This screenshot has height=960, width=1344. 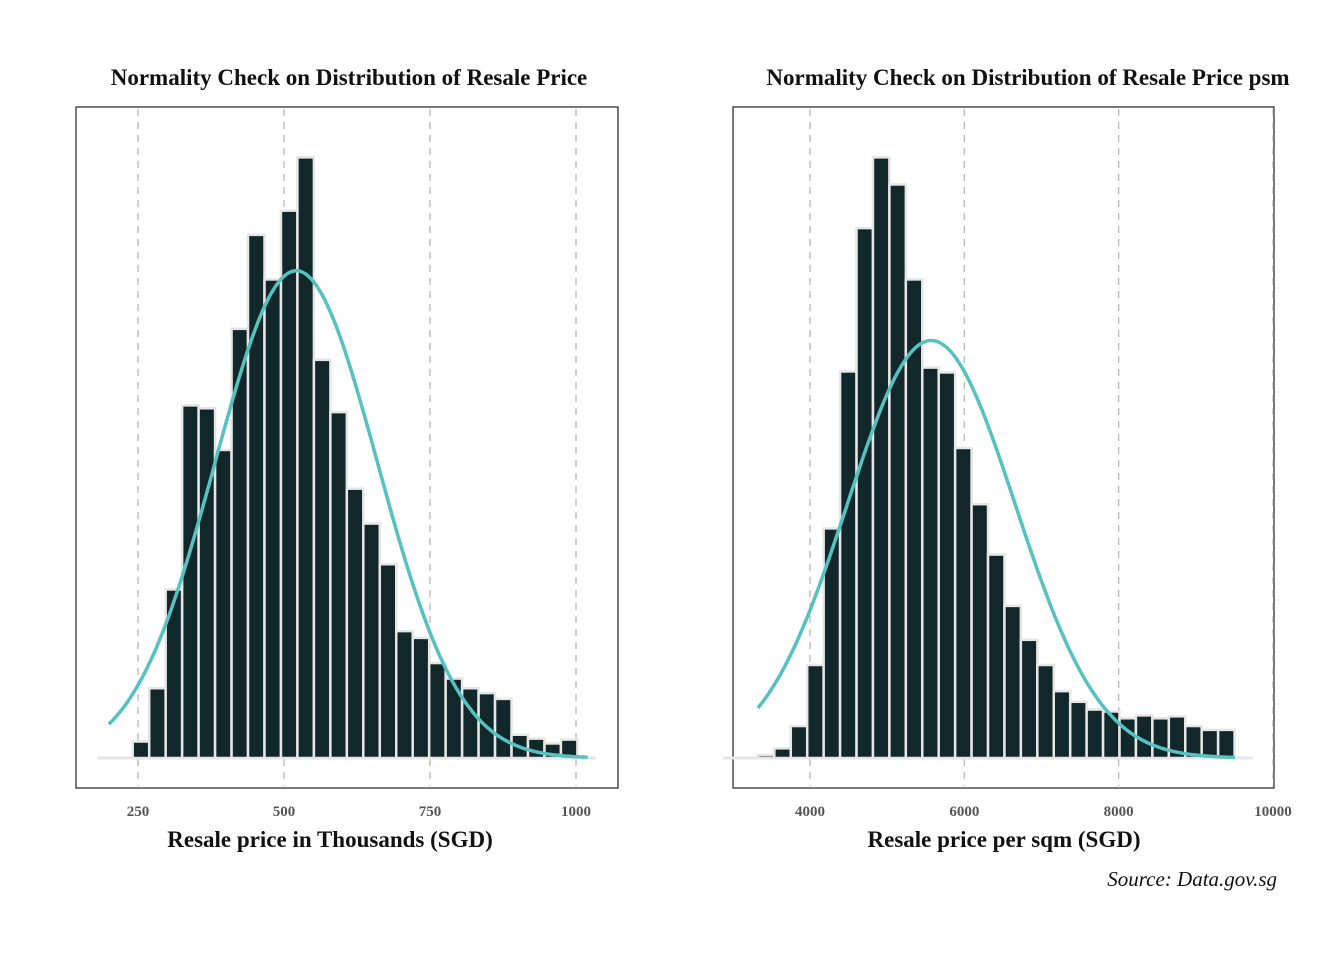 What do you see at coordinates (576, 812) in the screenshot?
I see `x-tick-label: 1000` at bounding box center [576, 812].